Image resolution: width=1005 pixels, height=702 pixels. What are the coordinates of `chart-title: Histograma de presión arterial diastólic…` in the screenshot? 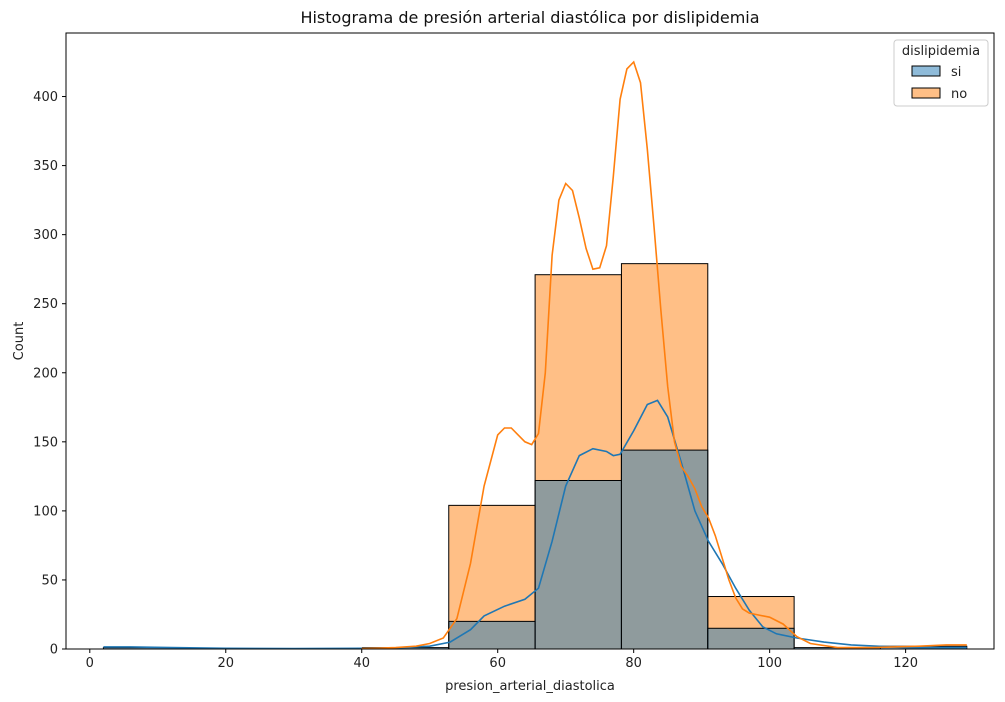 It's located at (529, 17).